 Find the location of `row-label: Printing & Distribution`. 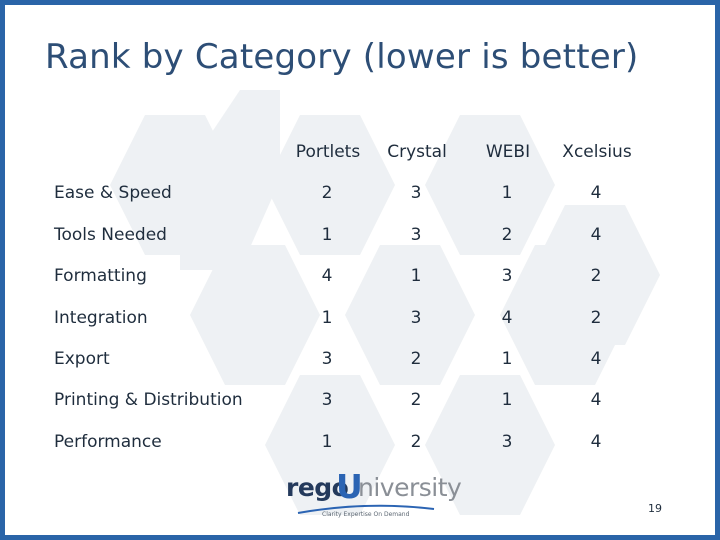

row-label: Printing & Distribution is located at coordinates (148, 400).